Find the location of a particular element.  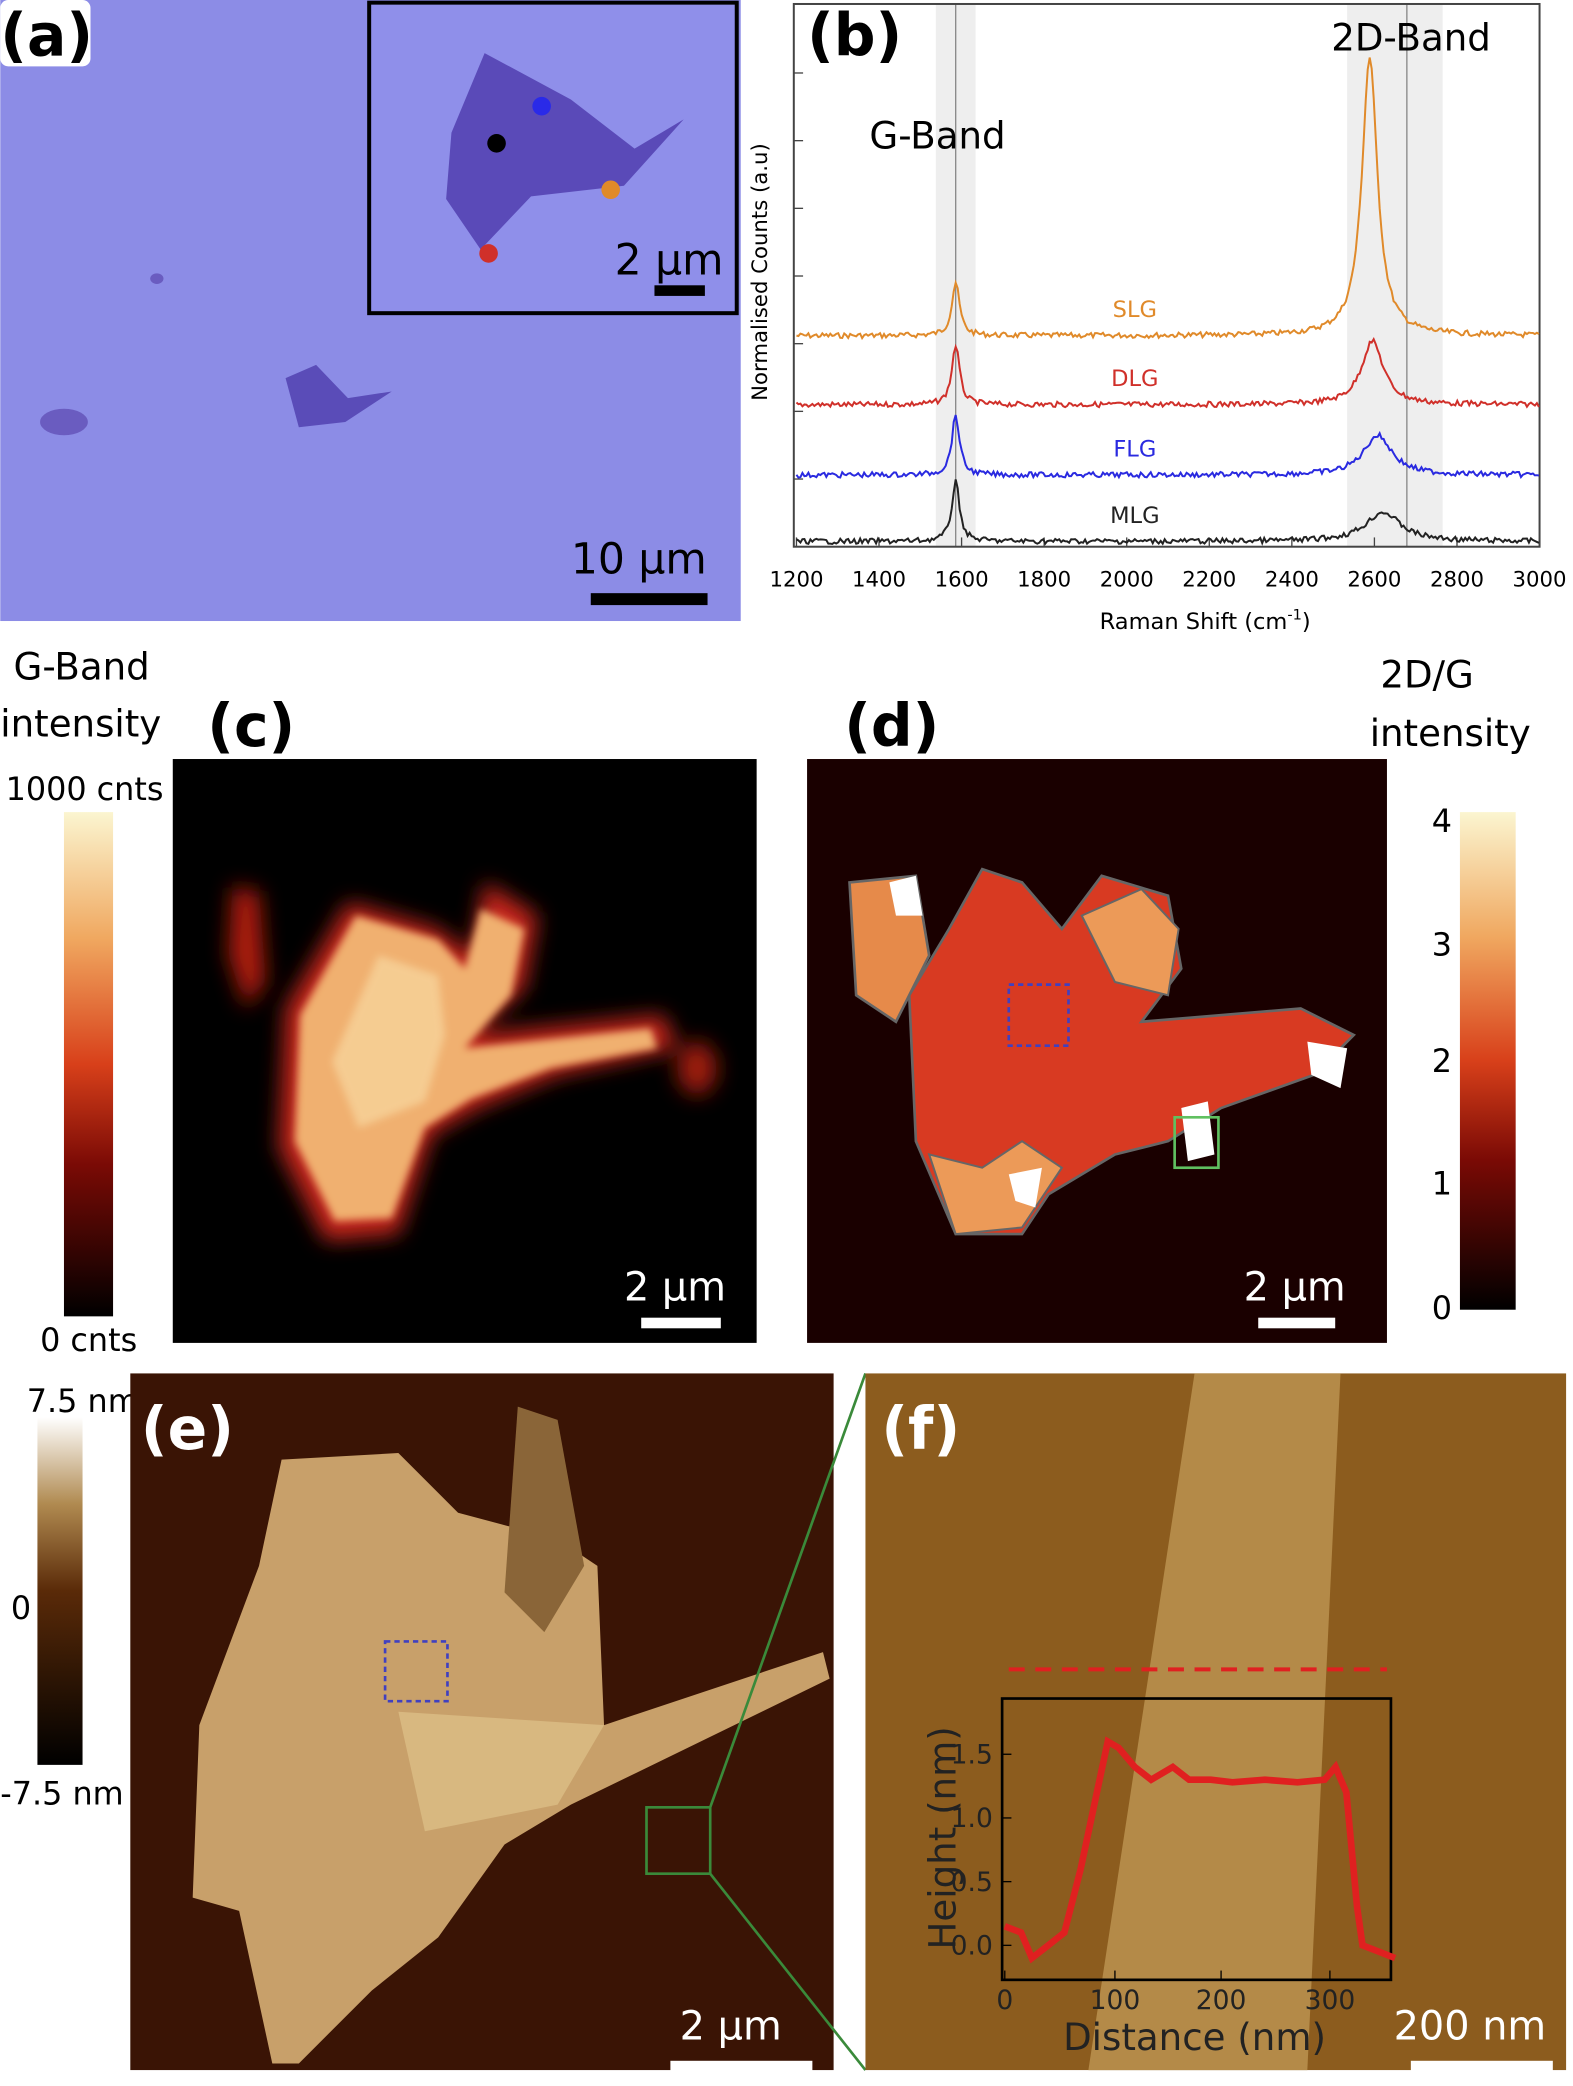

colorbar-tick: 4 is located at coordinates (1442, 821).